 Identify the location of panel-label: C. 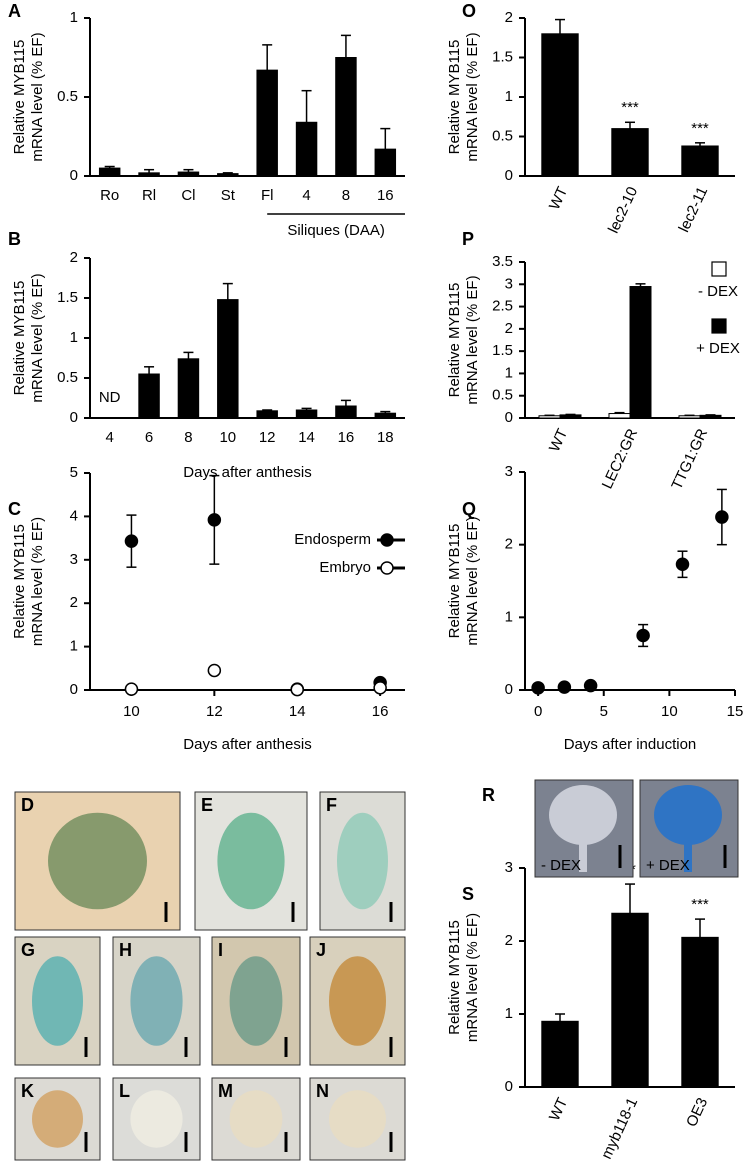
(14, 509).